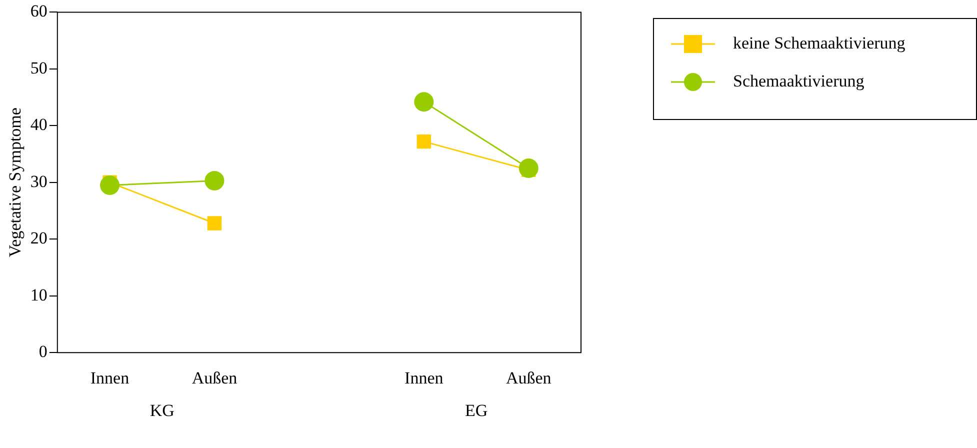  What do you see at coordinates (39, 294) in the screenshot?
I see `y-tick-label: 10` at bounding box center [39, 294].